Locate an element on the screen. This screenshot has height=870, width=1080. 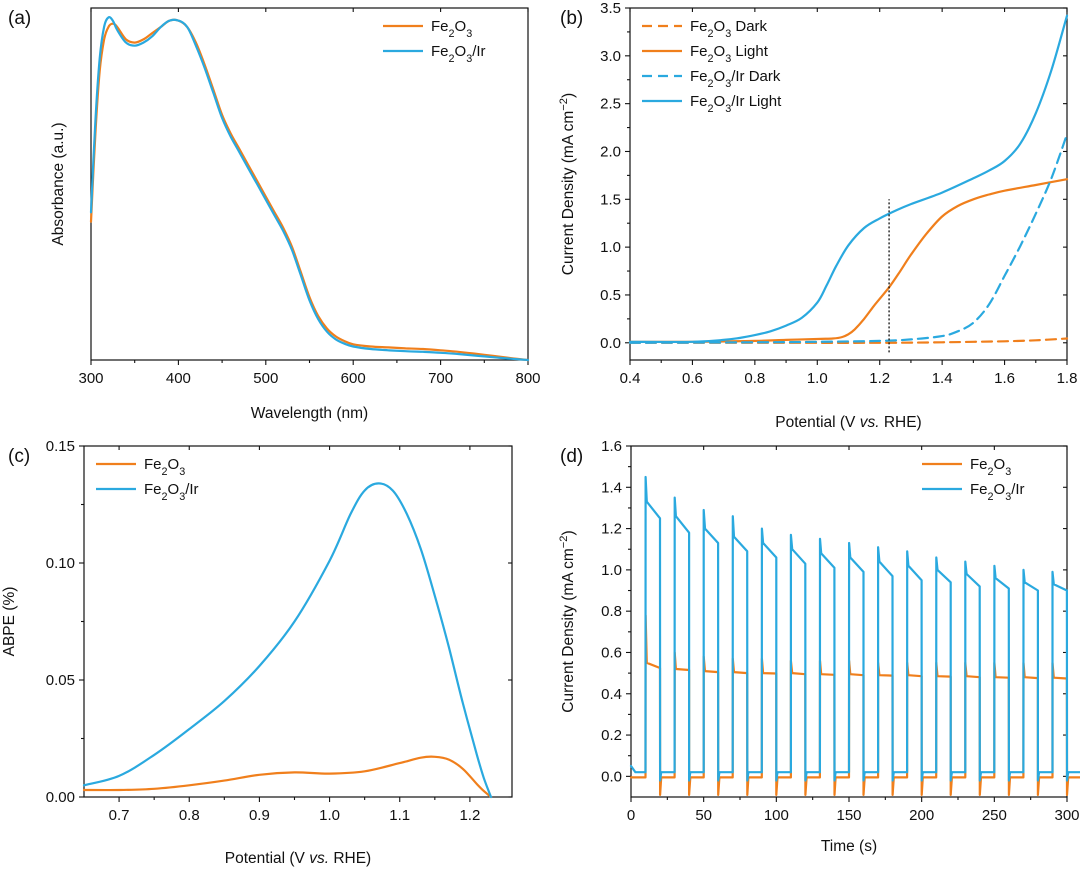
x-tick-label: 1.4 is located at coordinates (942, 378).